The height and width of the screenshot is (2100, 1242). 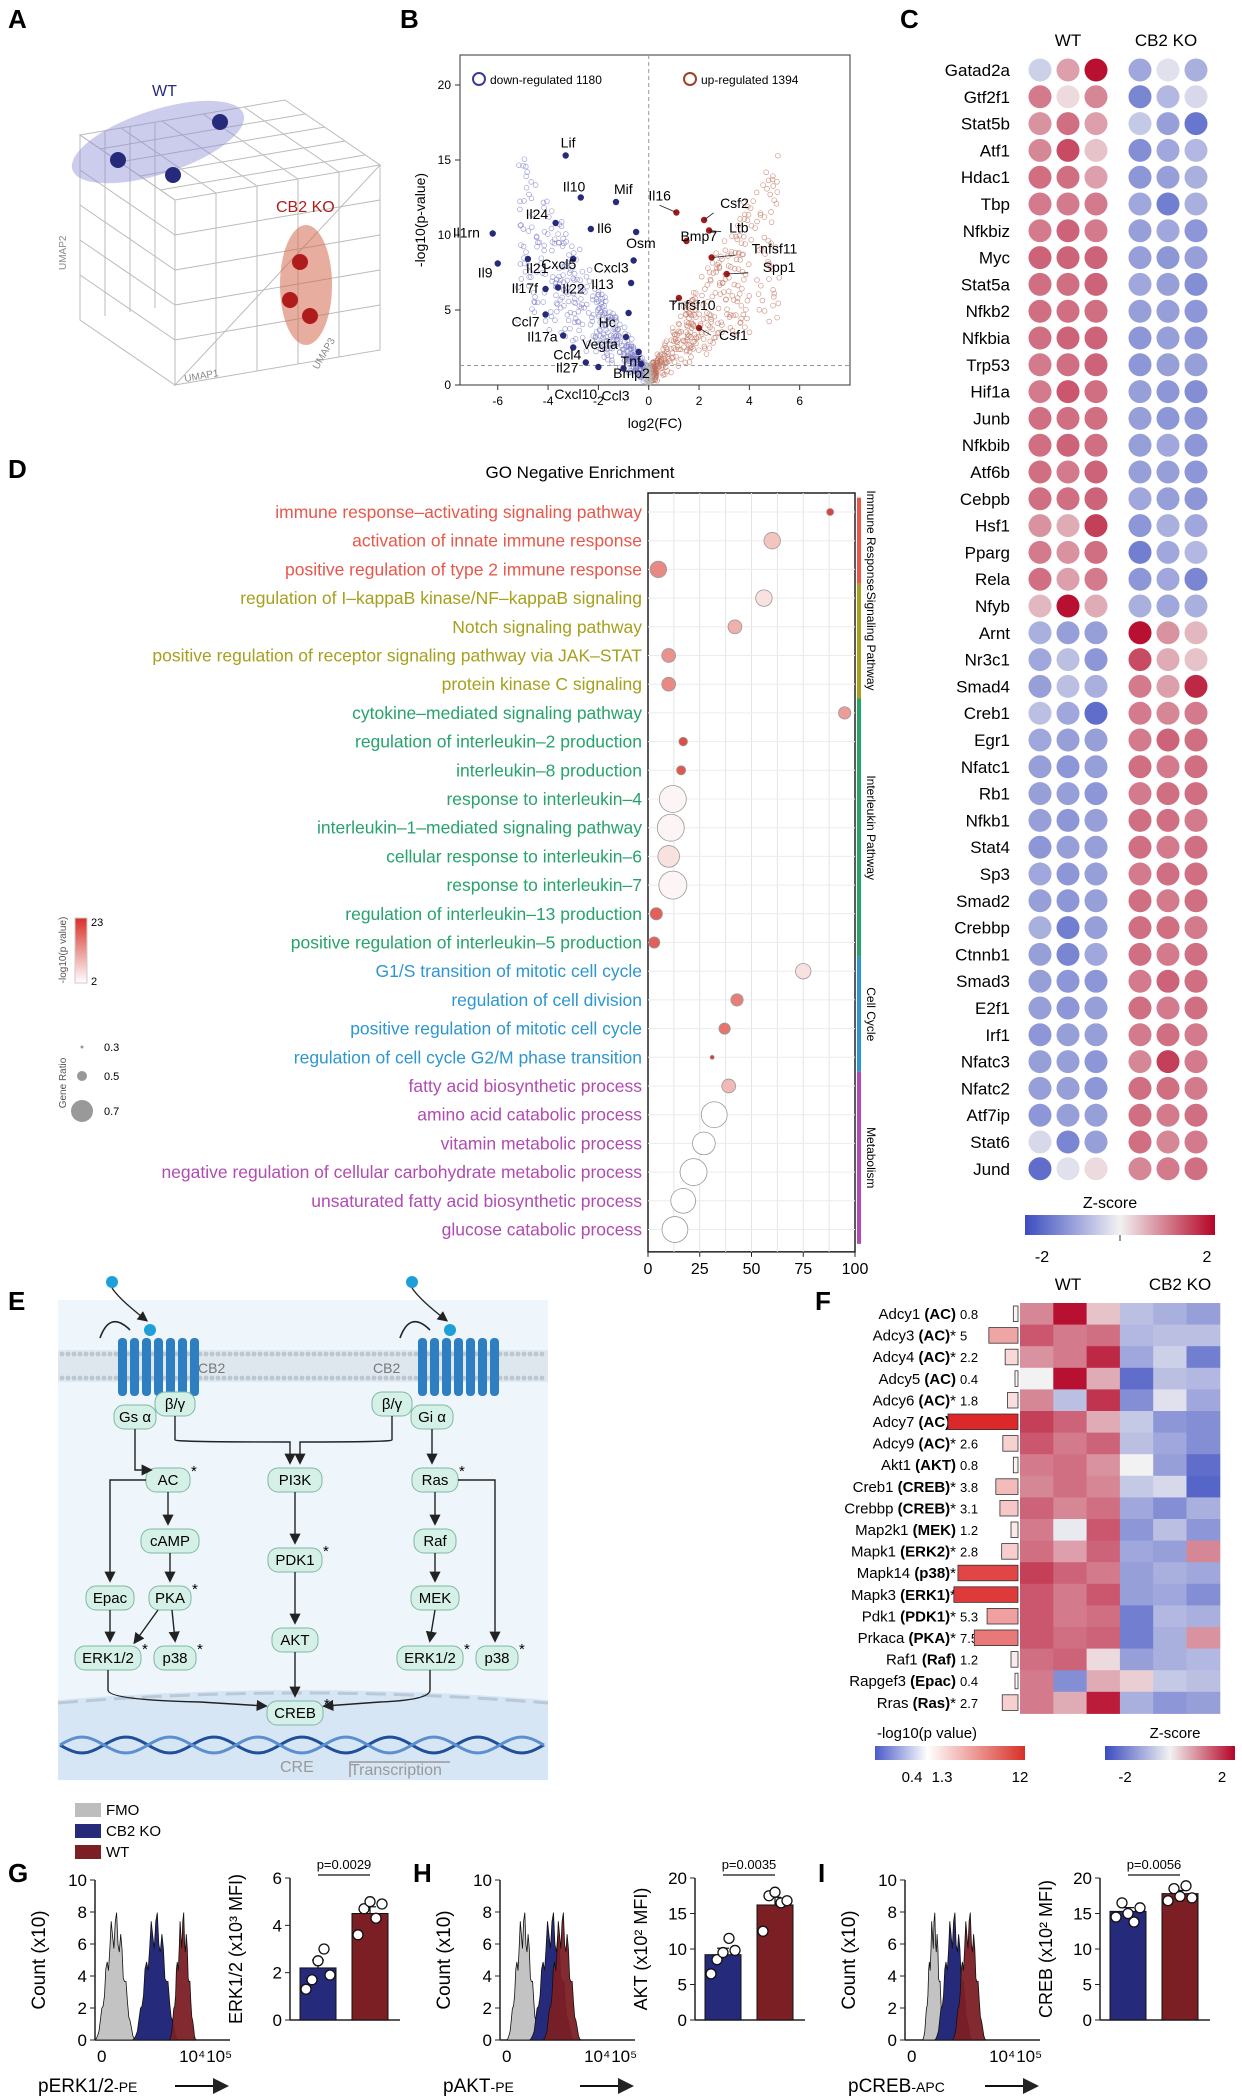 I want to click on hist-ytick: 8, so click(x=487, y=1912).